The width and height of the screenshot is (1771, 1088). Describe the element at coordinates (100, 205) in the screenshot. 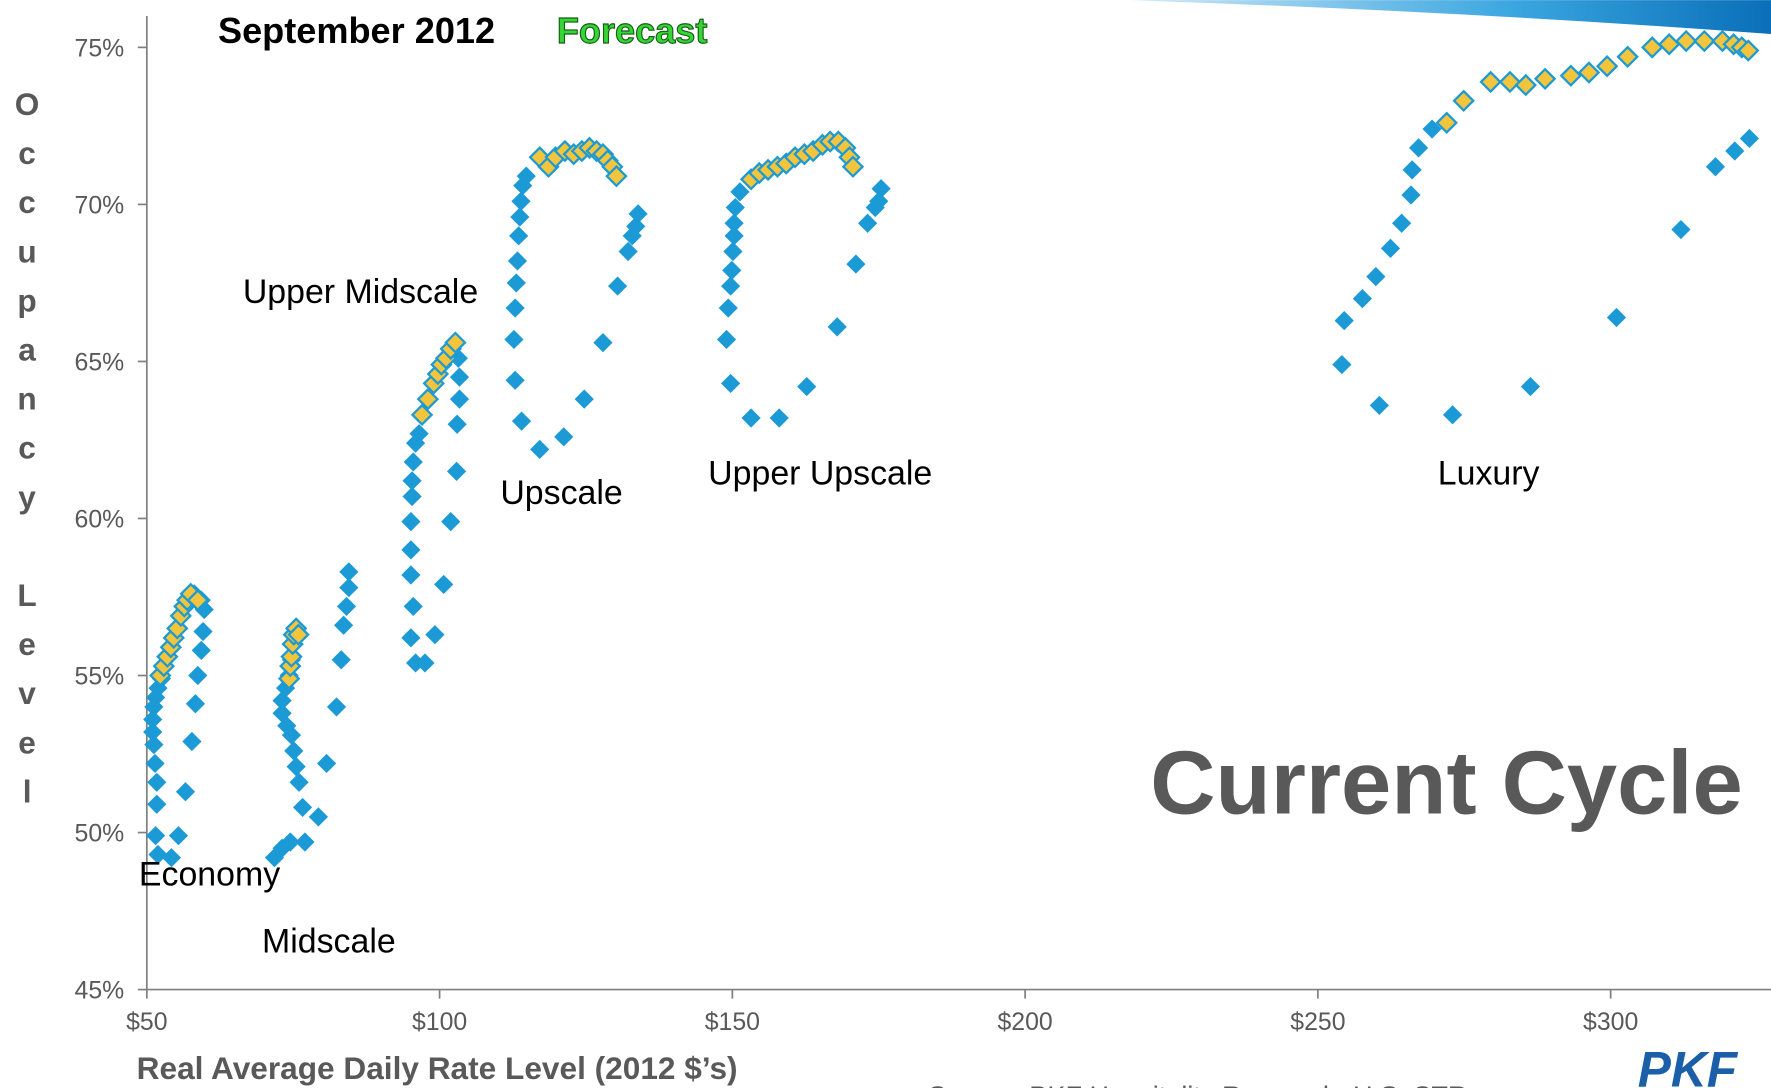

I see `y-tick-label: 70%` at that location.